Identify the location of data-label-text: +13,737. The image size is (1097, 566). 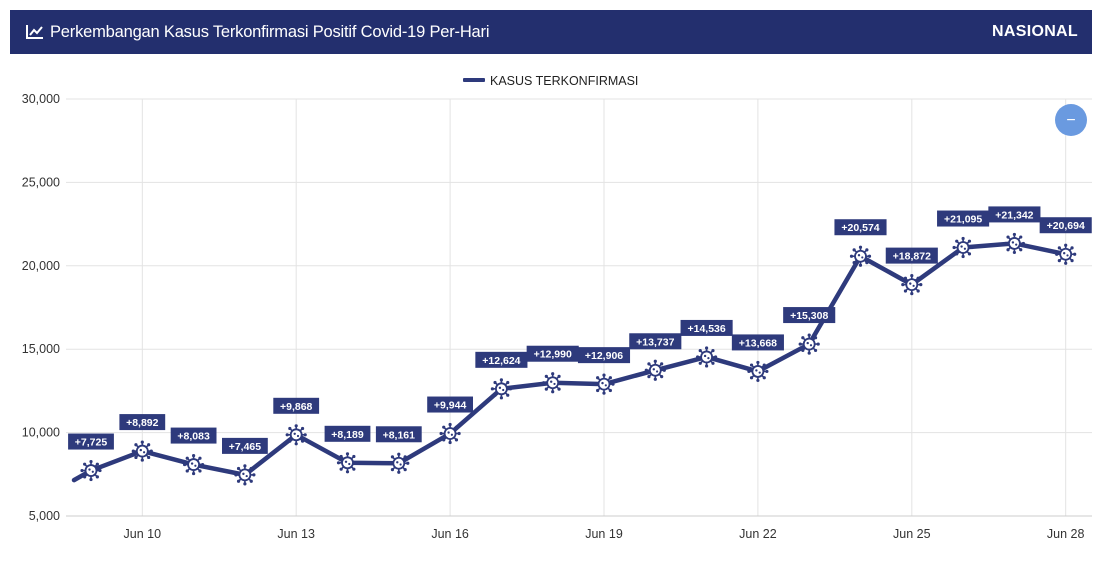
(655, 342).